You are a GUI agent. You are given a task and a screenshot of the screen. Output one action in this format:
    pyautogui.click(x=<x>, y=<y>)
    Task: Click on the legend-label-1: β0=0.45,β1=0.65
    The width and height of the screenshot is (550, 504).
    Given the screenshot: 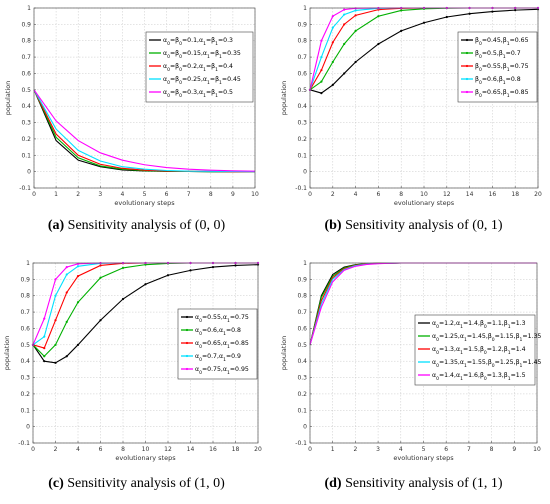 What is the action you would take?
    pyautogui.click(x=502, y=42)
    